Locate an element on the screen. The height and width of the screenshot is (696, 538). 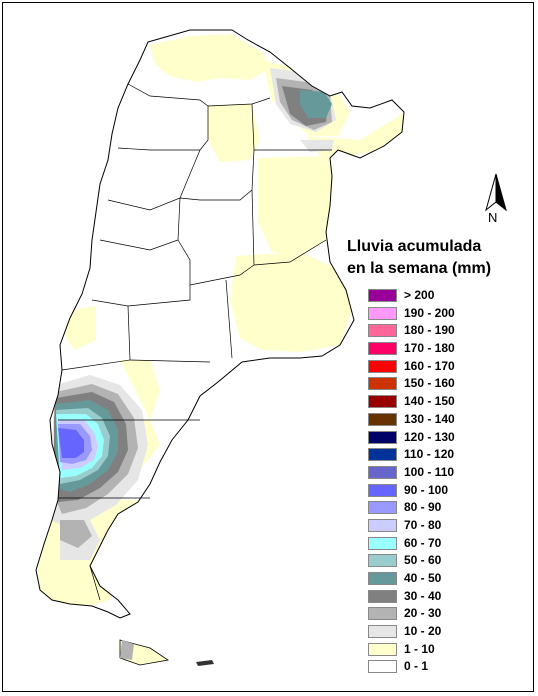
legend-label: 190 - 200 is located at coordinates (429, 312).